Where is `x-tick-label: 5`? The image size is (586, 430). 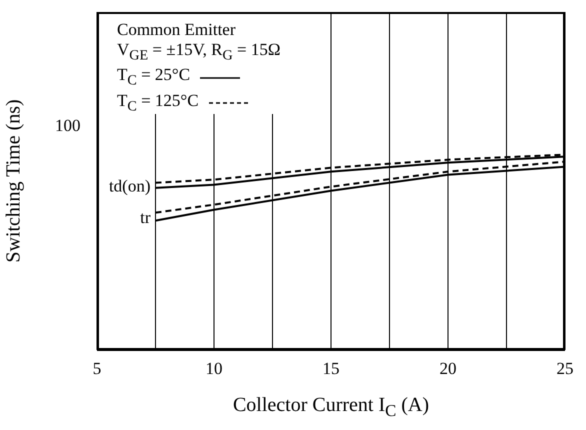
x-tick-label: 5 is located at coordinates (97, 368).